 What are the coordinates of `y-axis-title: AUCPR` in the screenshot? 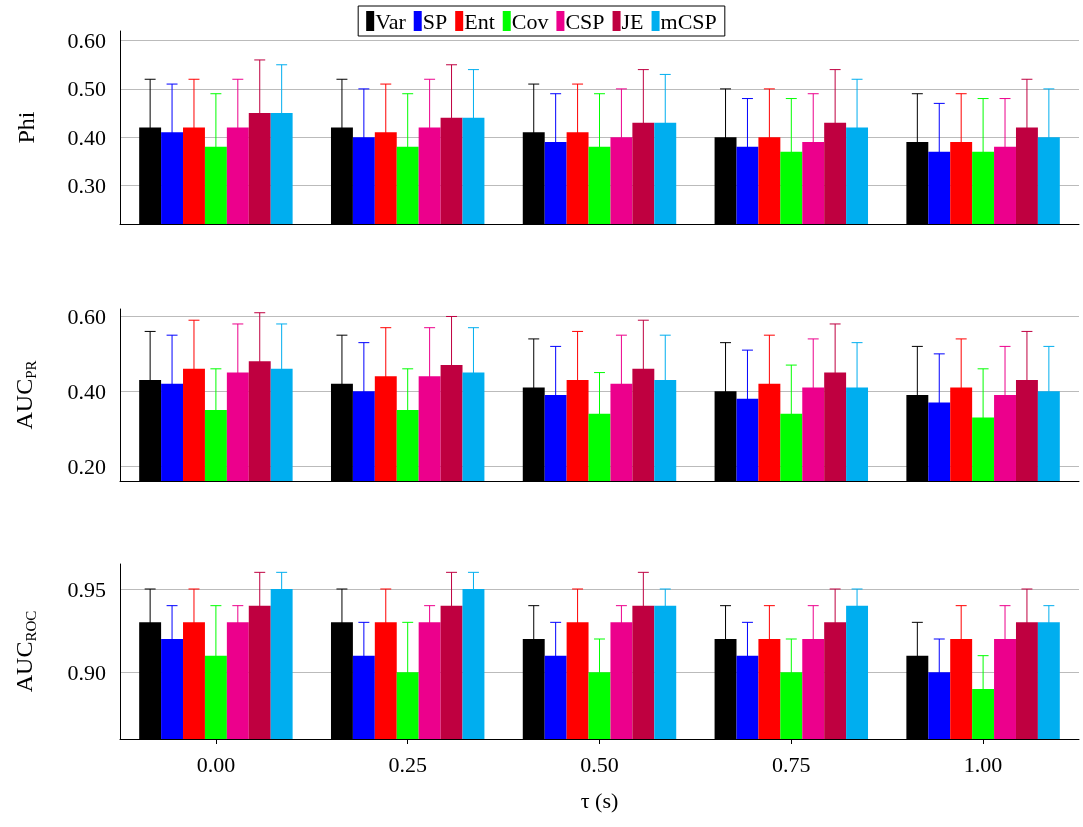 It's located at (24, 395).